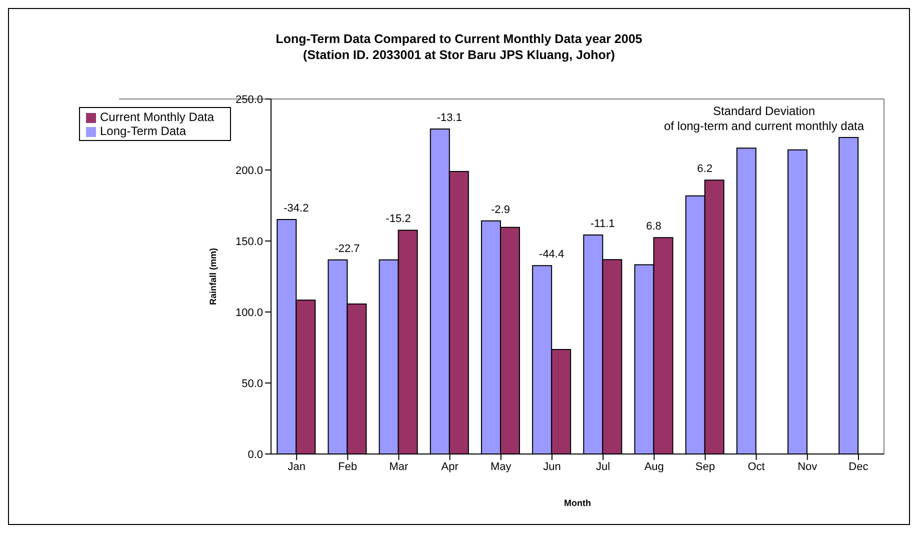 This screenshot has width=917, height=533. What do you see at coordinates (250, 242) in the screenshot?
I see `y-tick-label: 150.0` at bounding box center [250, 242].